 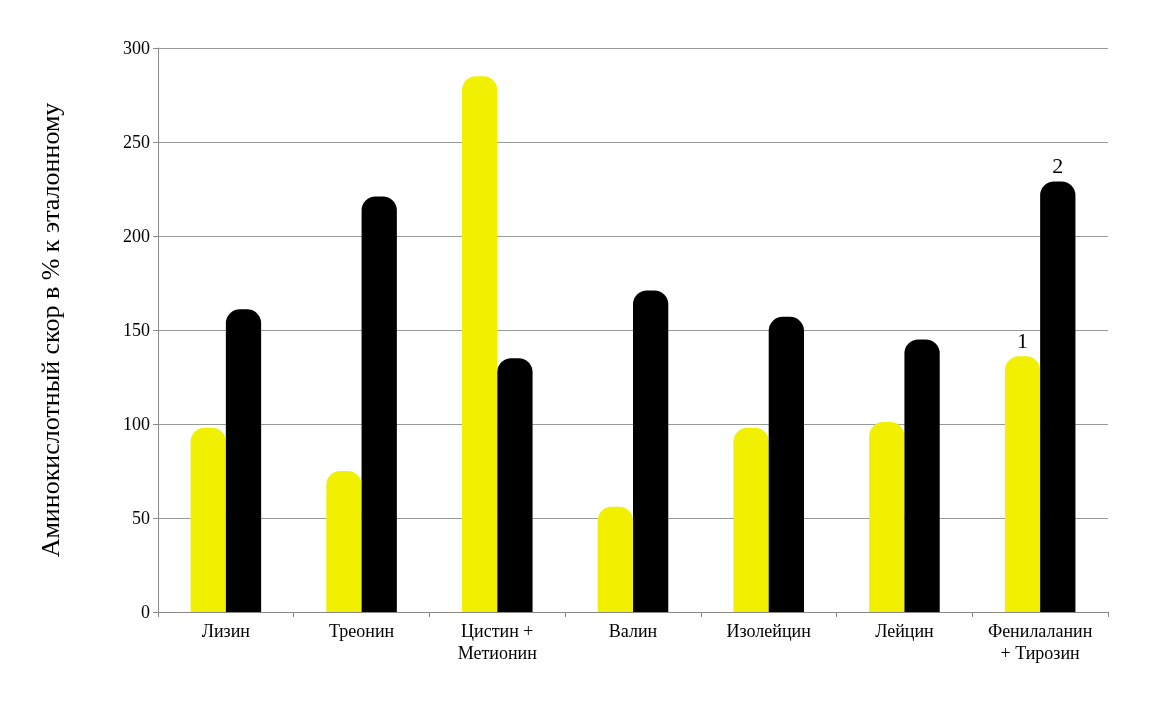 What do you see at coordinates (50, 330) in the screenshot?
I see `y-axis-title: Аминокислотный скор в % к эталонному` at bounding box center [50, 330].